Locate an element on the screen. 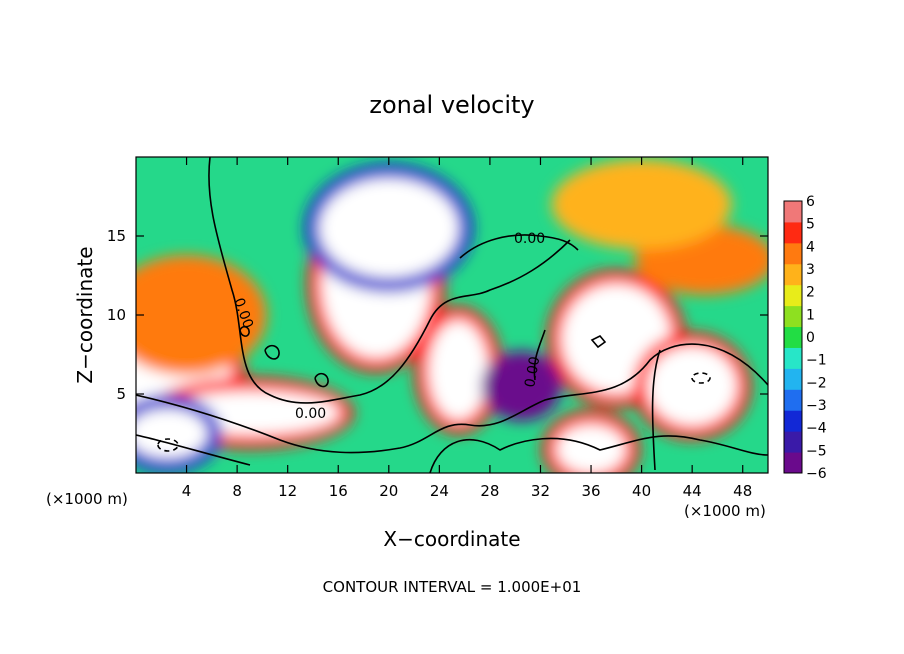 This screenshot has height=654, width=904. colorbar-label-4: 2 is located at coordinates (810, 293).